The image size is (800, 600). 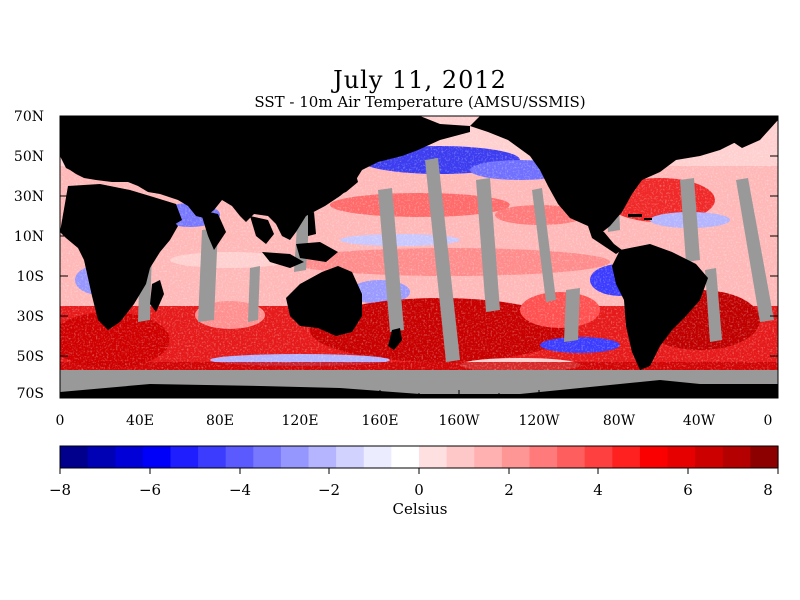 I want to click on land-greenland, so click(x=739, y=132).